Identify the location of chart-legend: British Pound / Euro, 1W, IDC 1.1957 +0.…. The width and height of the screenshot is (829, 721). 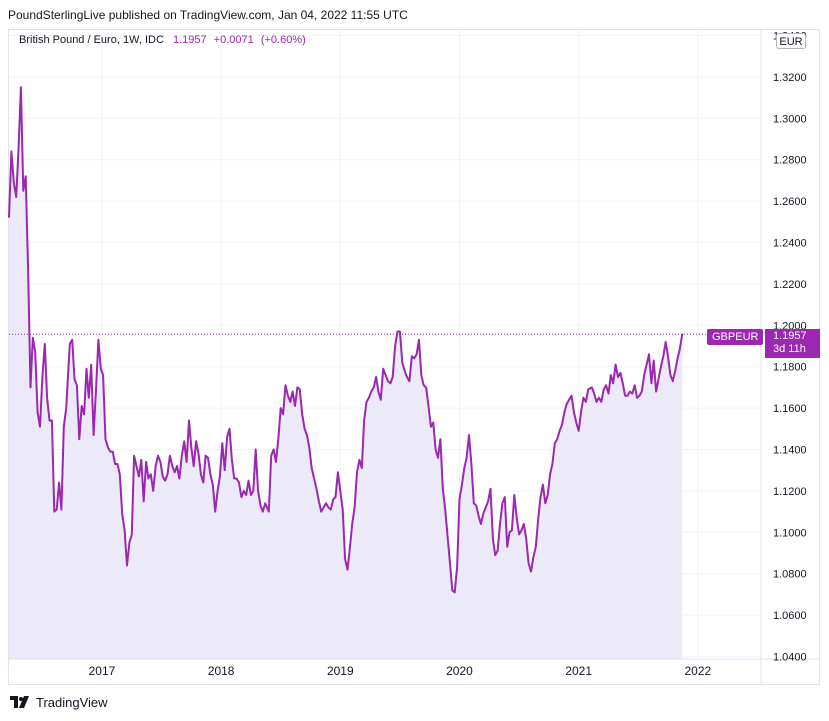
(162, 40).